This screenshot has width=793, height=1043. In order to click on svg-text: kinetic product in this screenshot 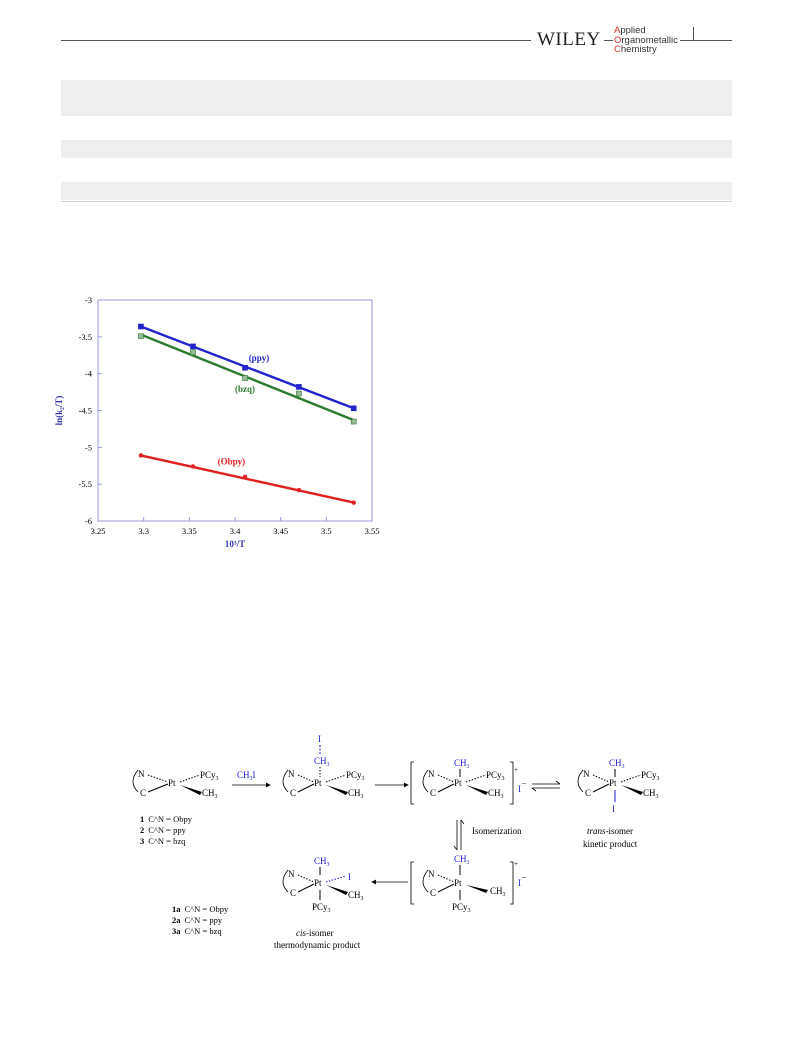, I will do `click(610, 844)`.